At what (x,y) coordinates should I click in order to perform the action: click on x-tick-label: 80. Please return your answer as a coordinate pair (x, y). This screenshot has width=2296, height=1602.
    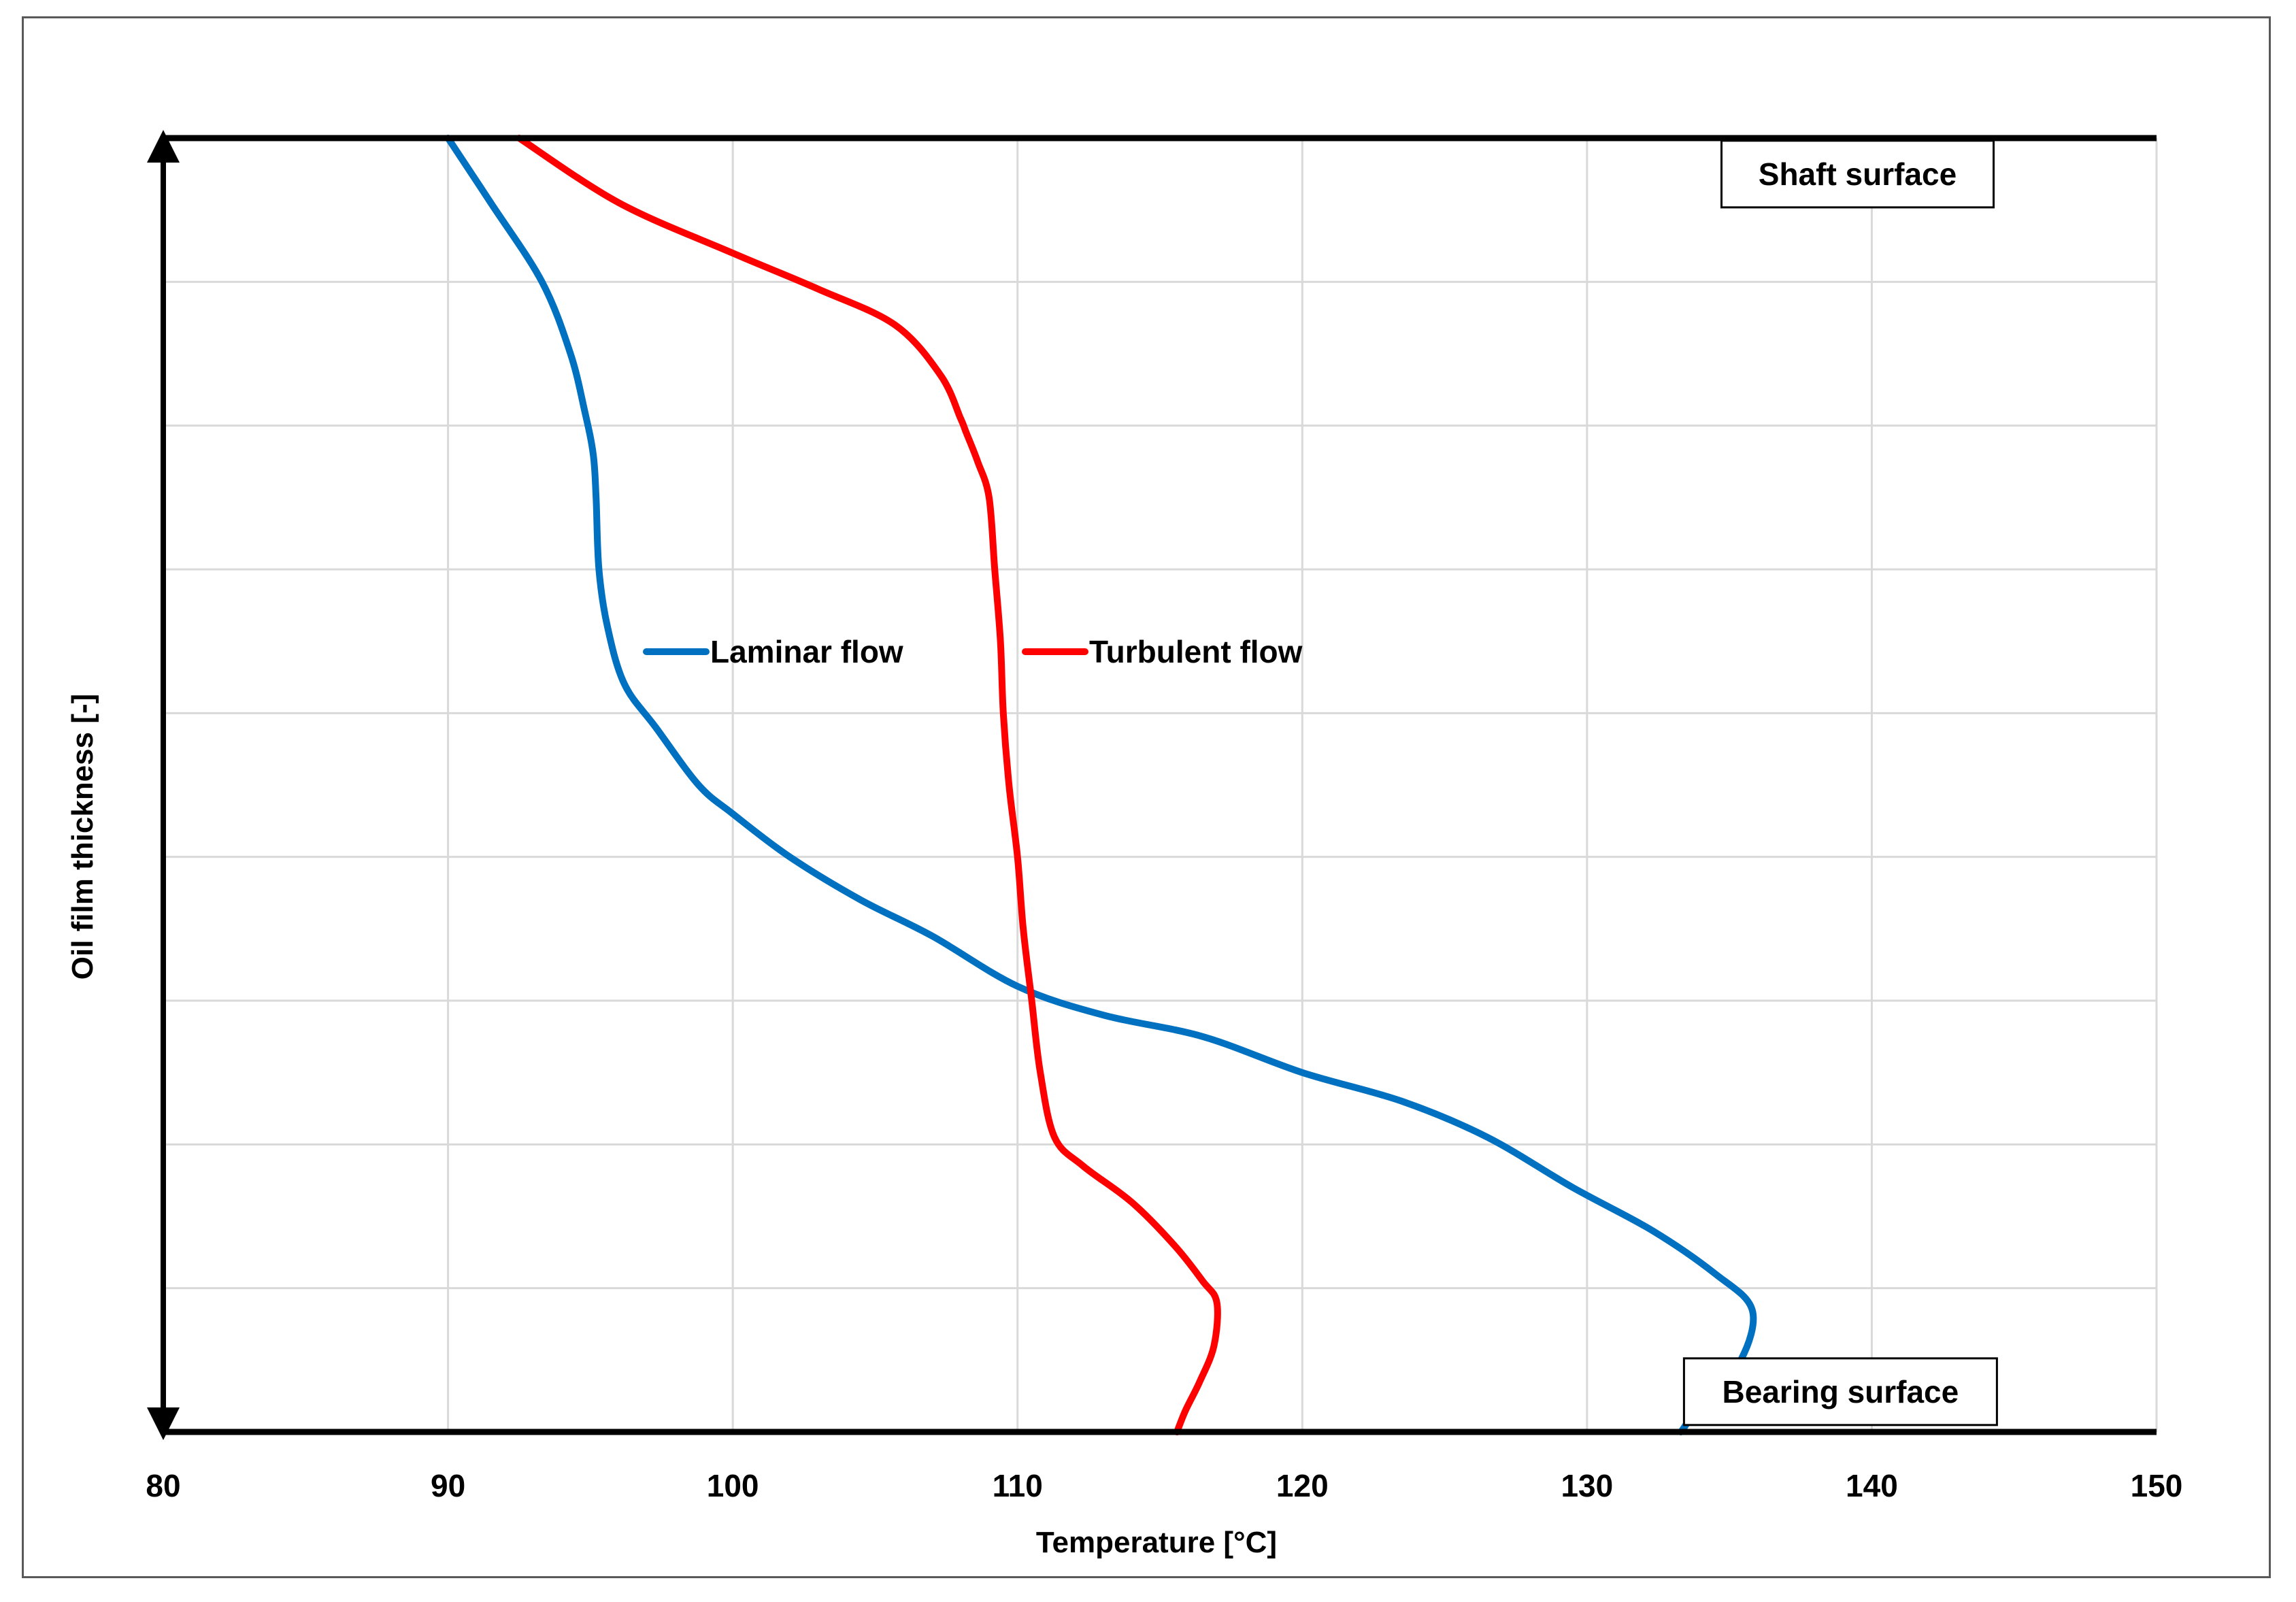
    Looking at the image, I should click on (163, 1485).